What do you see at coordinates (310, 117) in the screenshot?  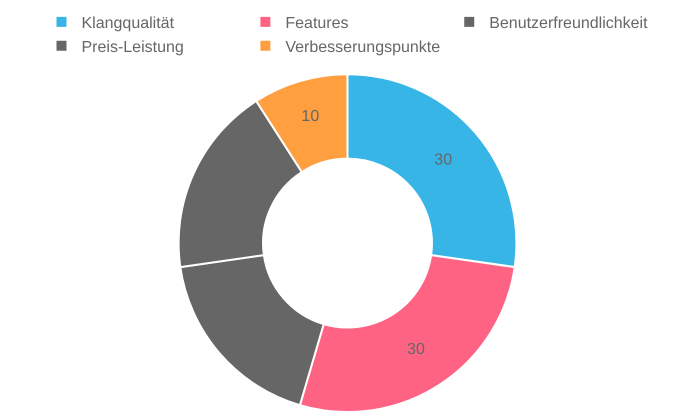 I see `data-label: 10` at bounding box center [310, 117].